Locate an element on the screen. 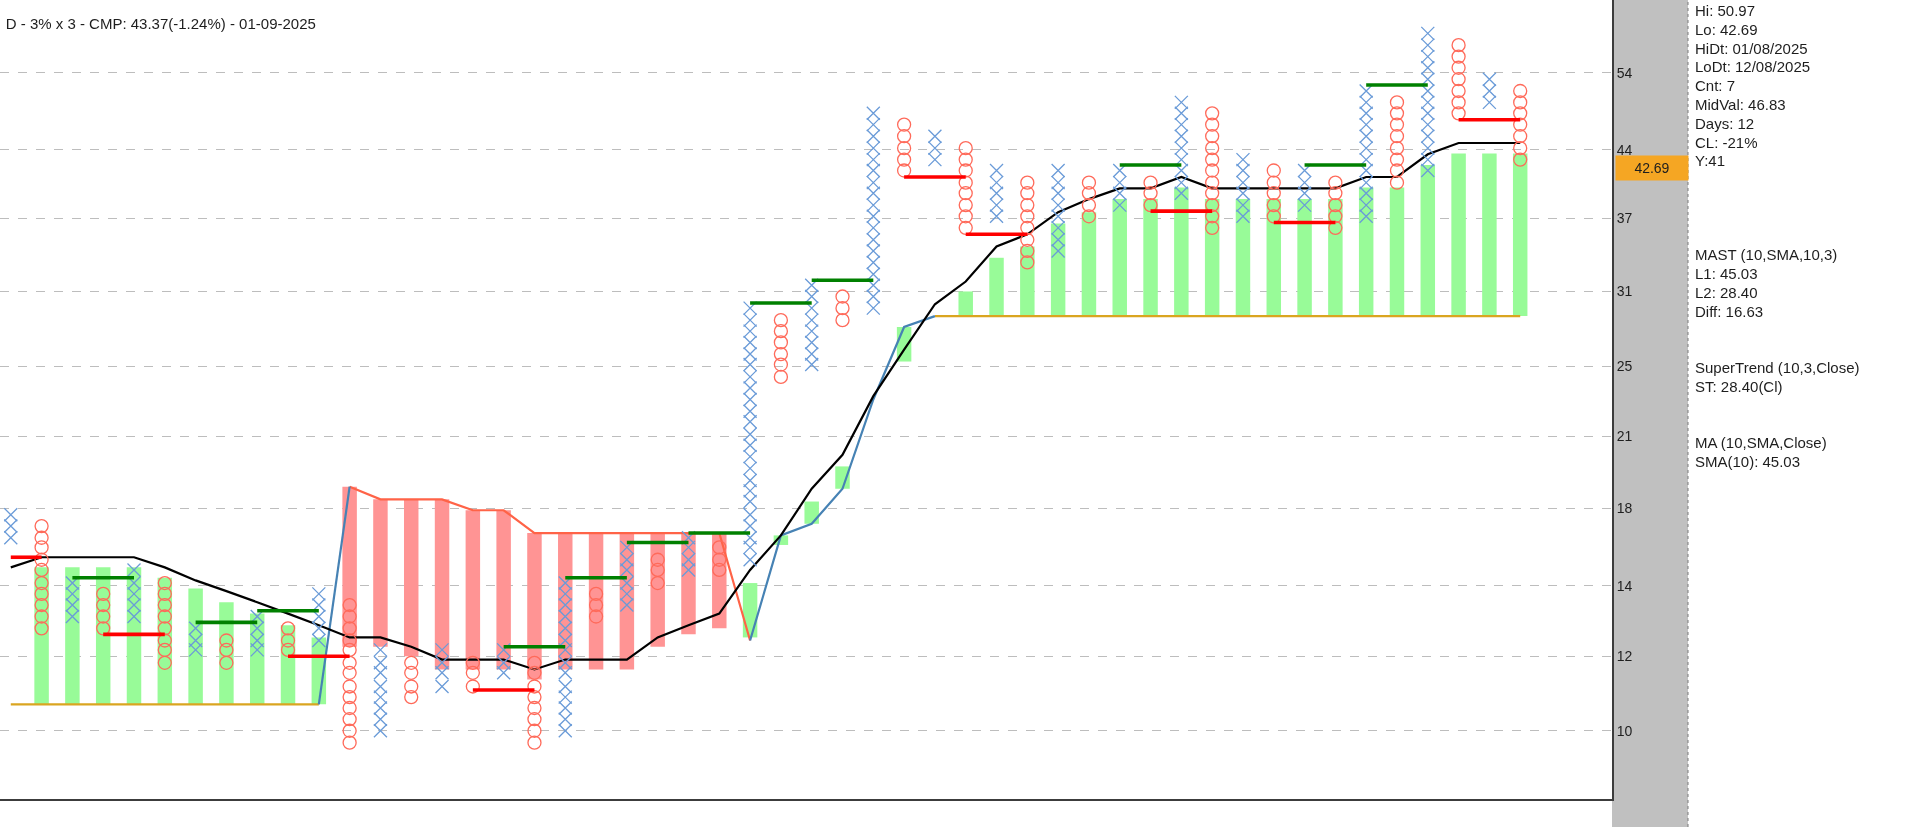 Image resolution: width=1908 pixels, height=827 pixels. text: Hi: 50.97 is located at coordinates (1725, 10).